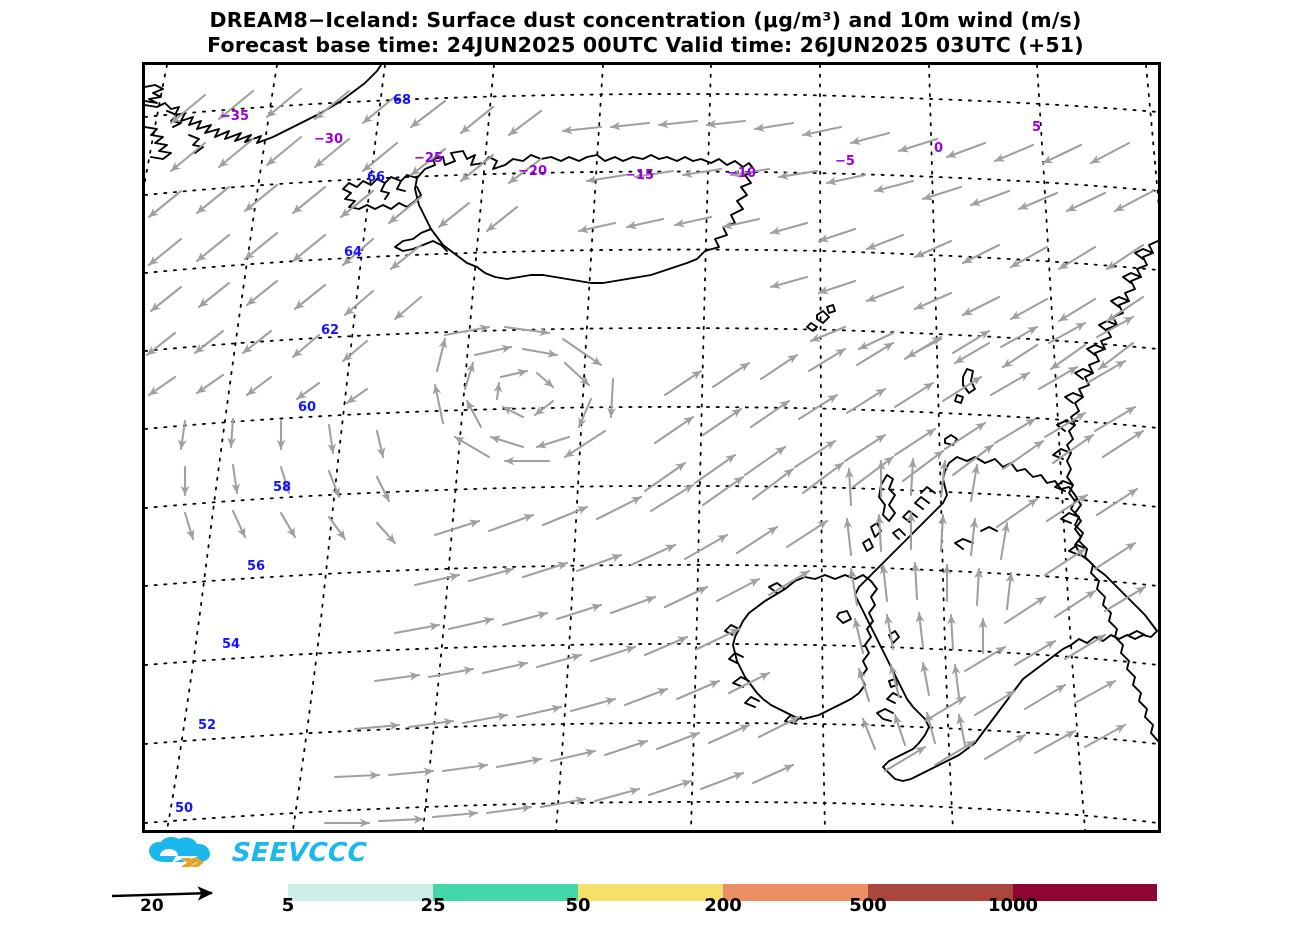  What do you see at coordinates (282, 487) in the screenshot?
I see `latitude-label-58: 58` at bounding box center [282, 487].